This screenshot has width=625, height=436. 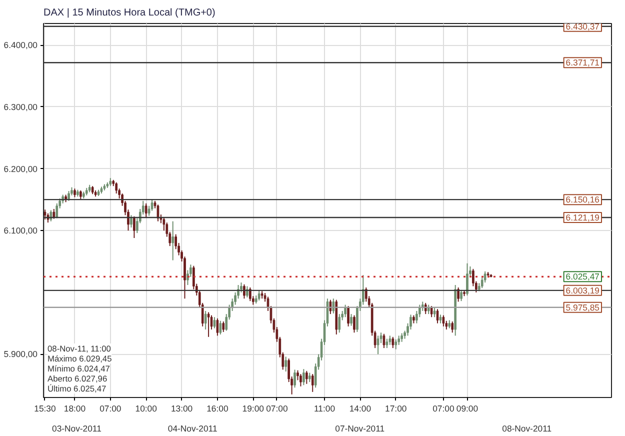 I want to click on y-tick-label: 6.400,00, so click(x=21, y=45).